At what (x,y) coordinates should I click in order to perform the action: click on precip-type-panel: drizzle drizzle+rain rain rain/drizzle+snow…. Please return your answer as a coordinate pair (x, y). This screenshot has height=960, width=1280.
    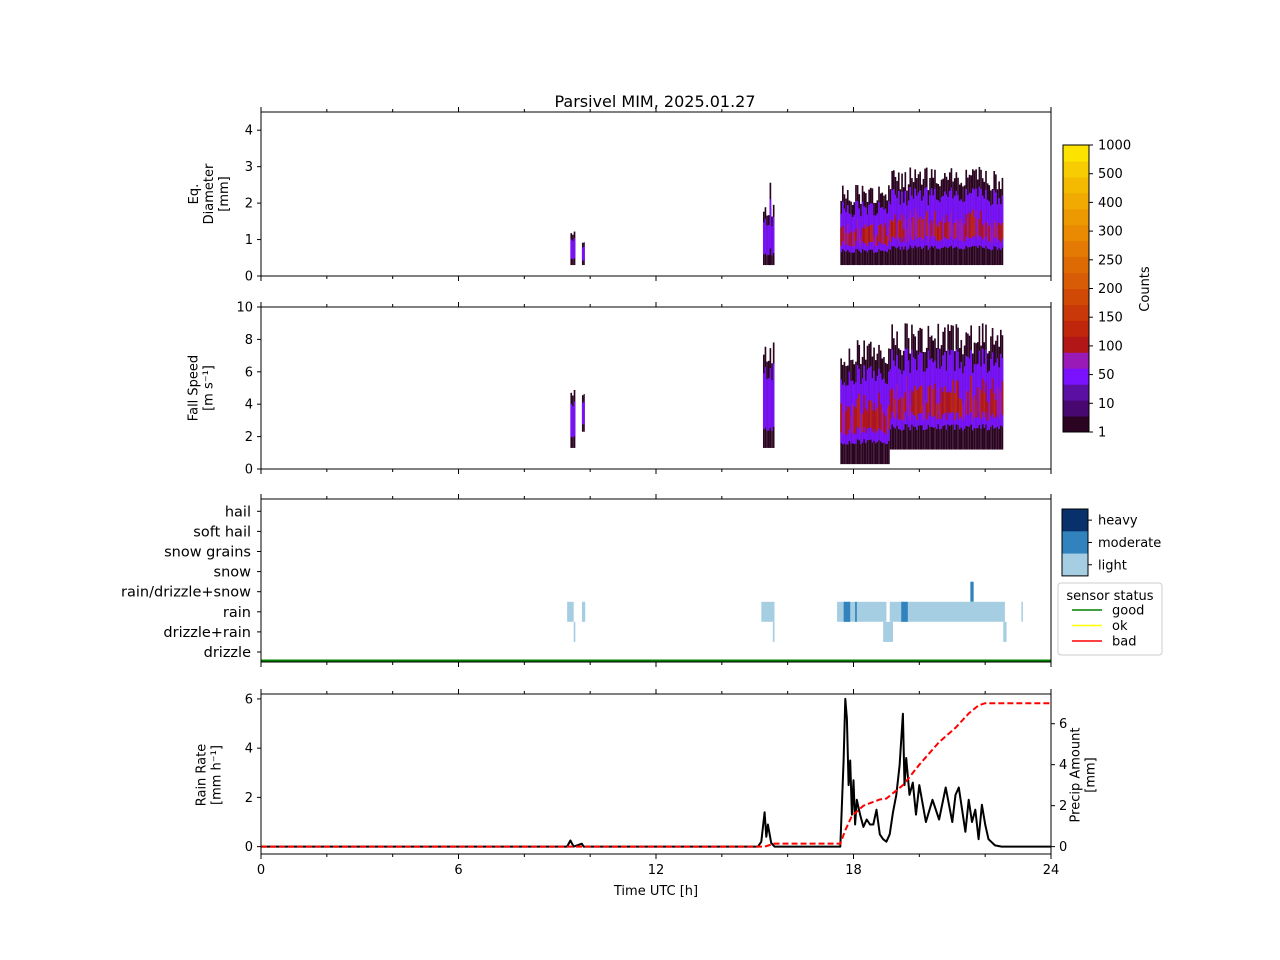
    Looking at the image, I should click on (586, 580).